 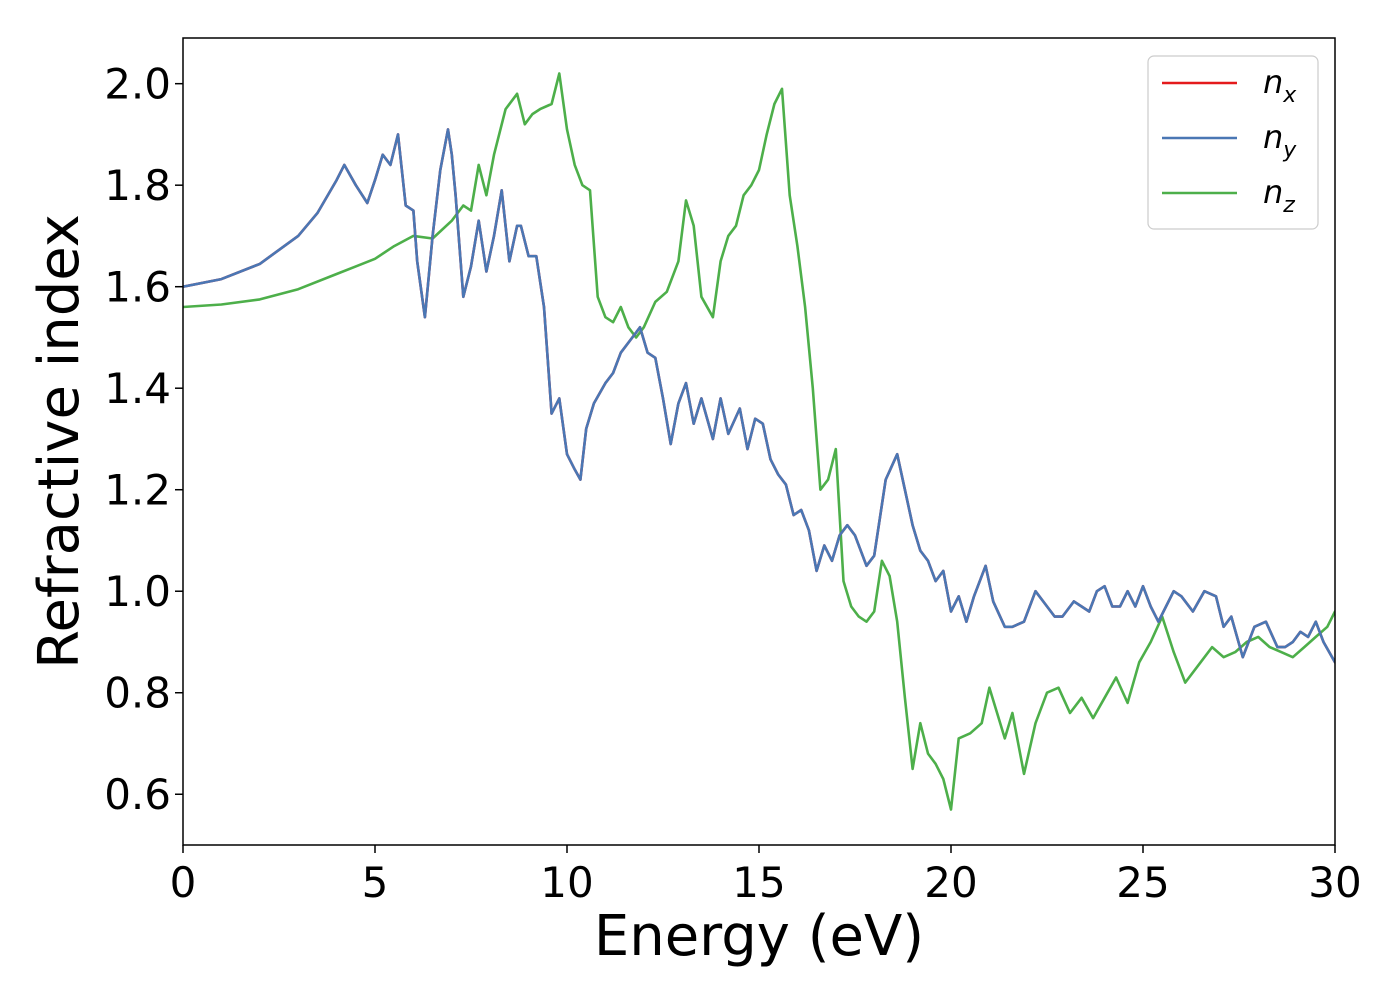 What do you see at coordinates (1289, 95) in the screenshot?
I see `legend-label-subscript: x` at bounding box center [1289, 95].